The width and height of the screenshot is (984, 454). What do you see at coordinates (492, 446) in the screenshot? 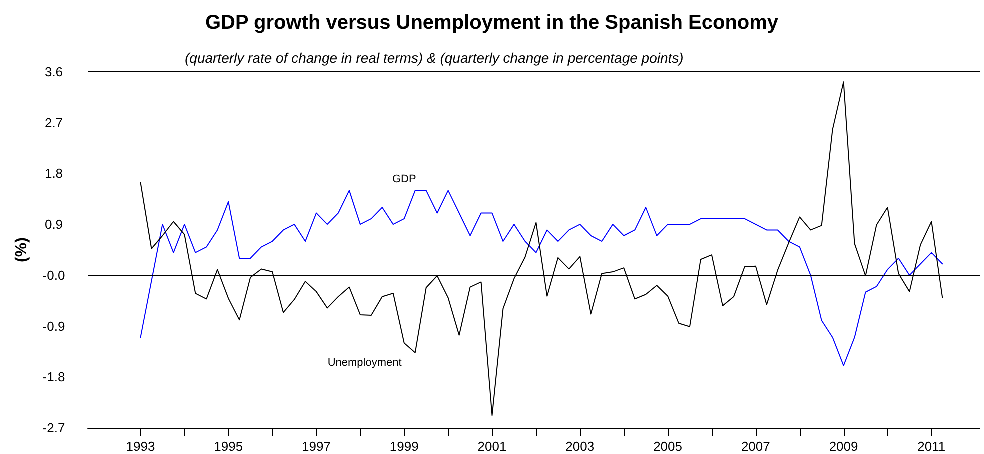
I see `x-tick-label: 2001` at bounding box center [492, 446].